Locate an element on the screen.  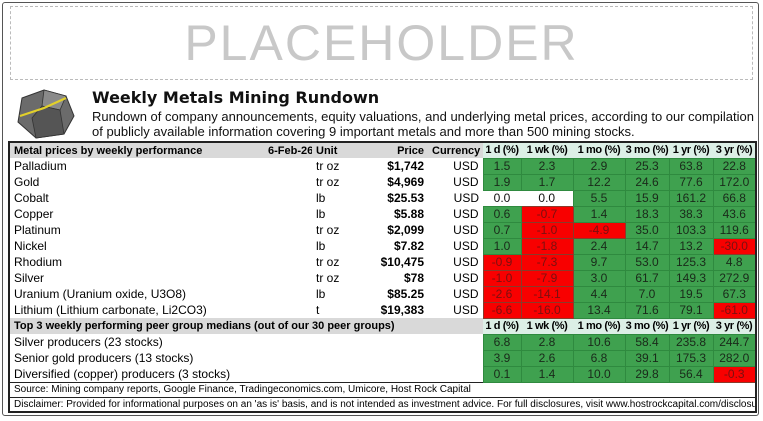
metals-section-title: Metal prices by weekly performance is located at coordinates (136, 150).